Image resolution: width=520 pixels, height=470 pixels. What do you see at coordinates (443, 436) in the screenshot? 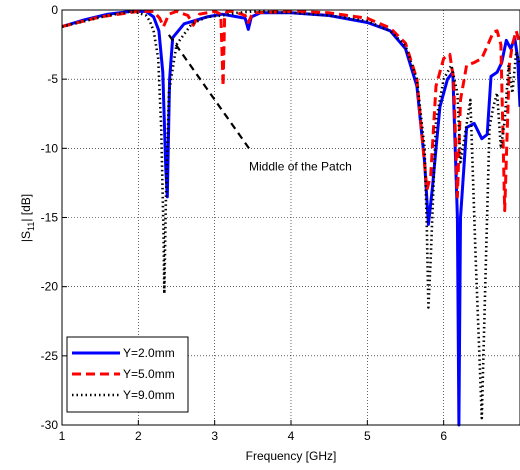
I see `x-tick-label: 6` at bounding box center [443, 436].